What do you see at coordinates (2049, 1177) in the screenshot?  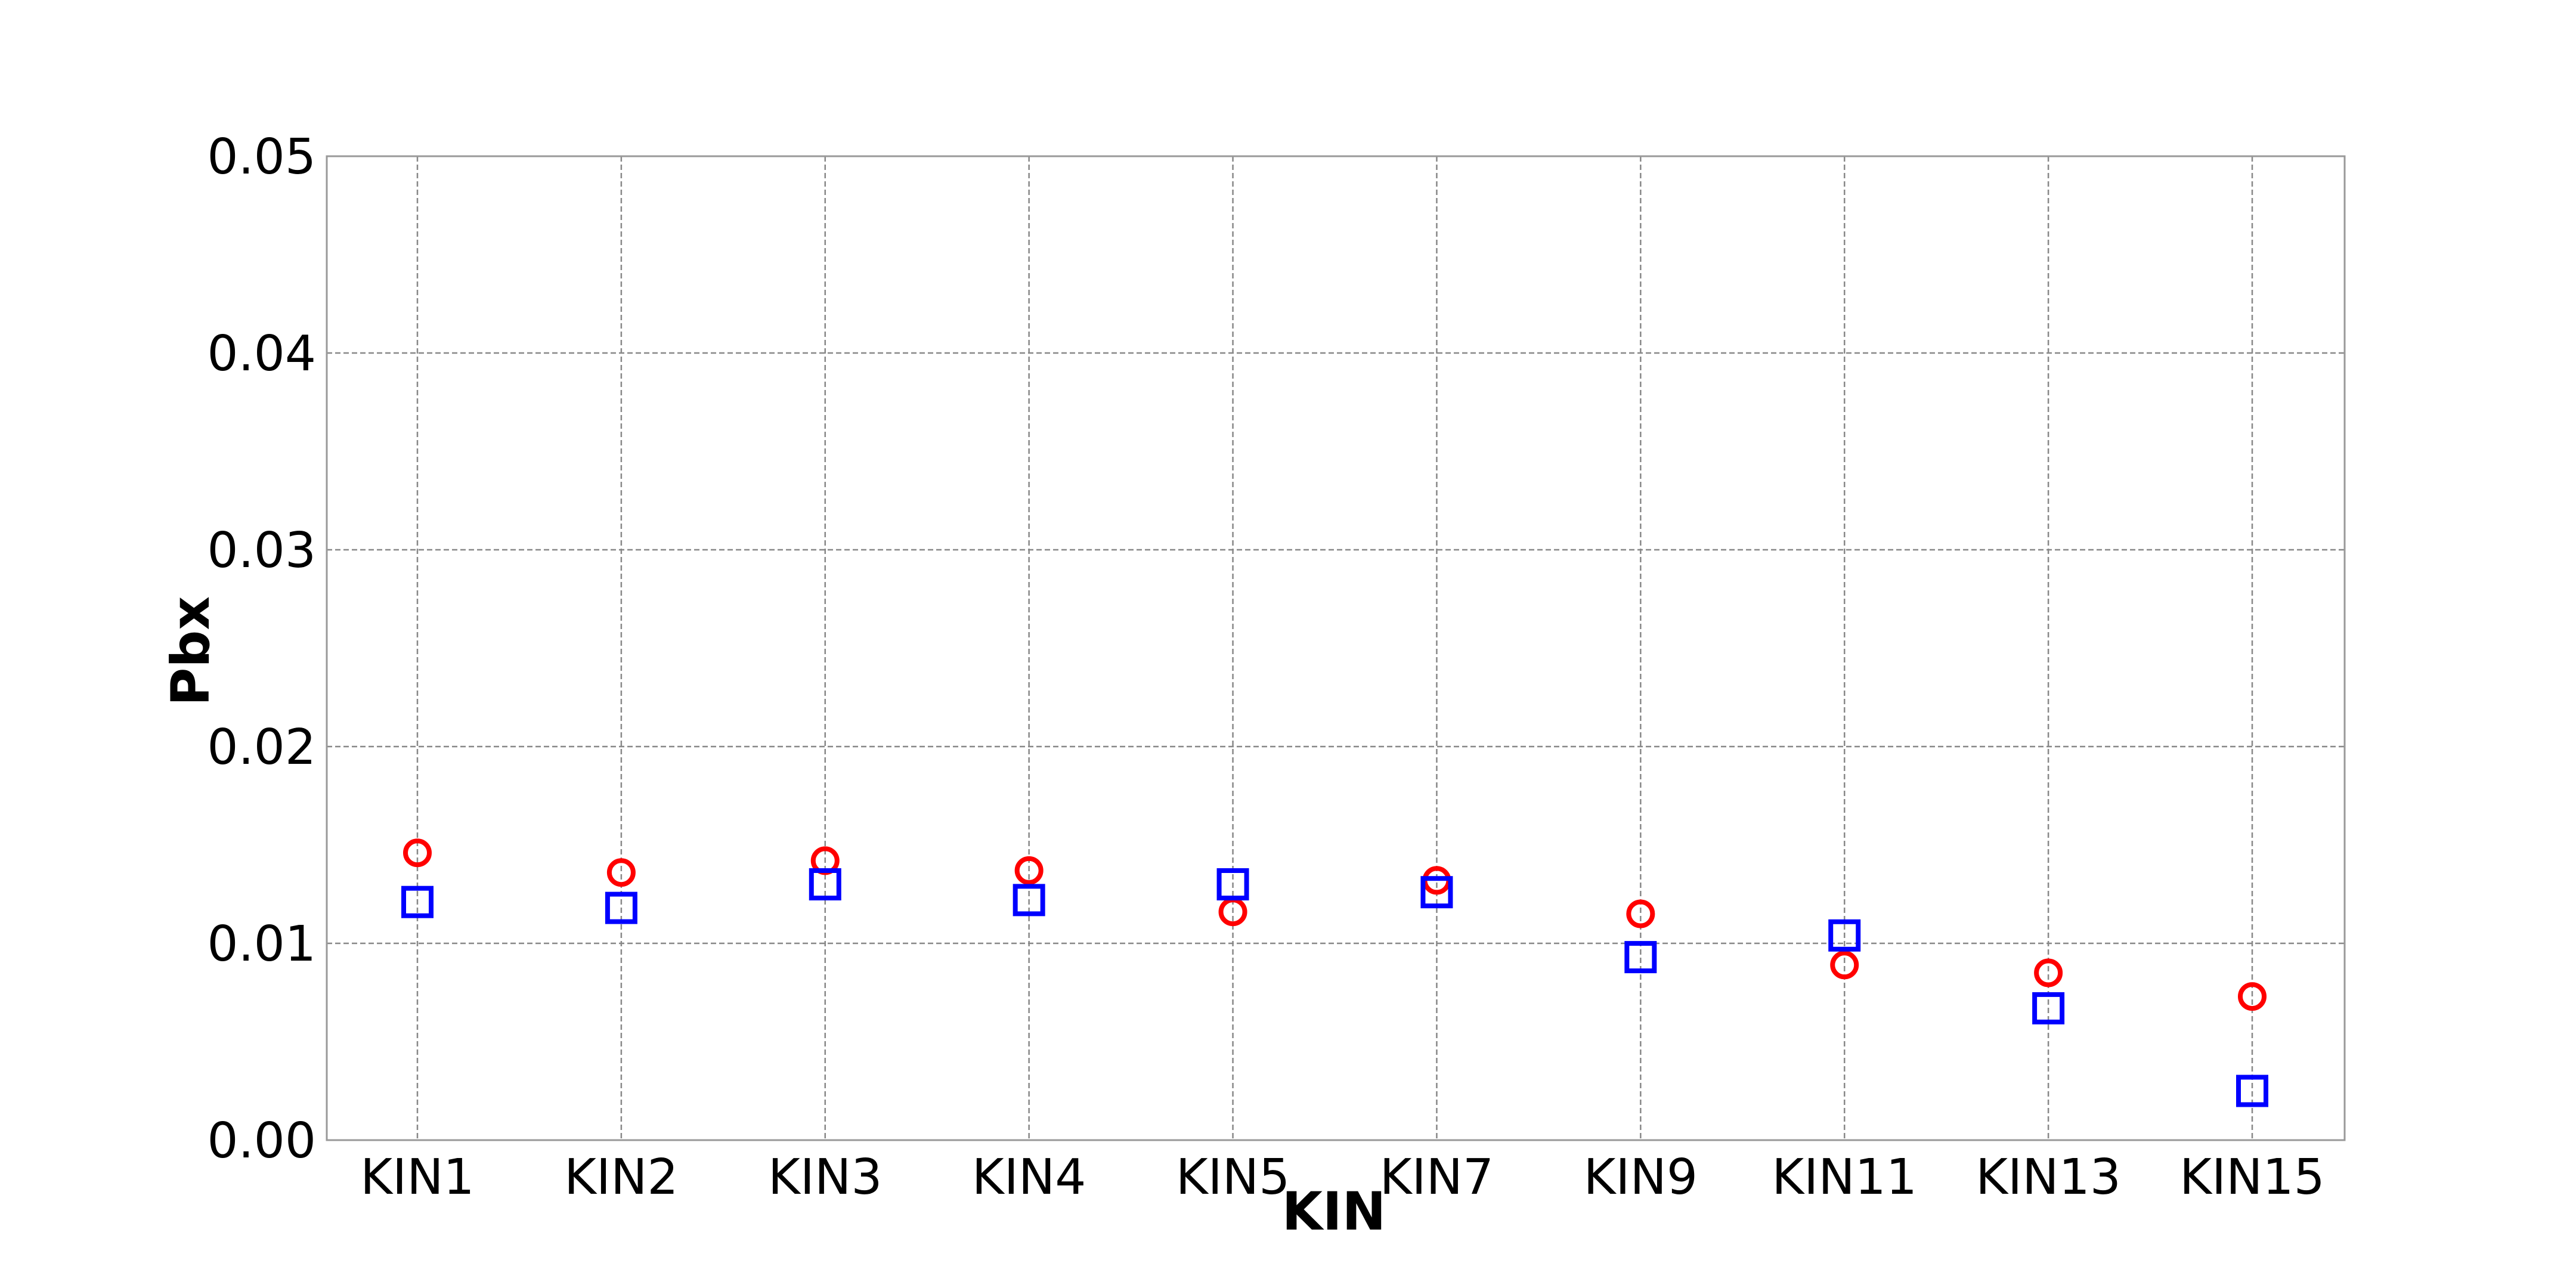 I see `x-tick-label: KIN13` at bounding box center [2049, 1177].